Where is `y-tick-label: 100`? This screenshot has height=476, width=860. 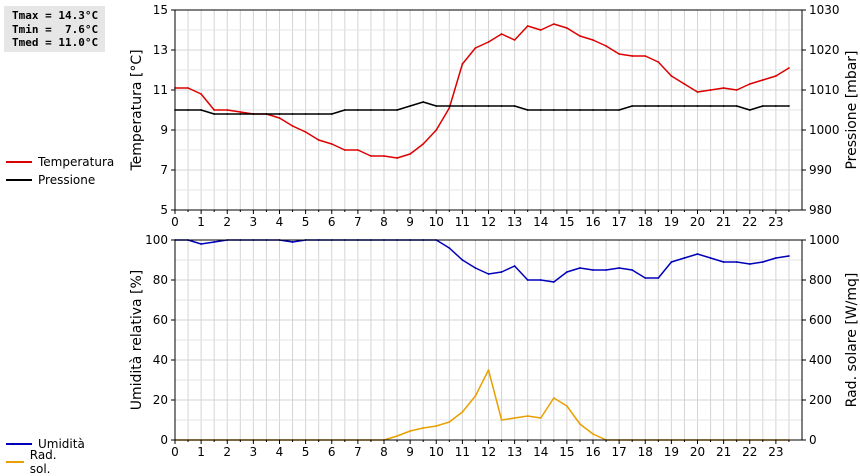
y-tick-label: 100 is located at coordinates (156, 240).